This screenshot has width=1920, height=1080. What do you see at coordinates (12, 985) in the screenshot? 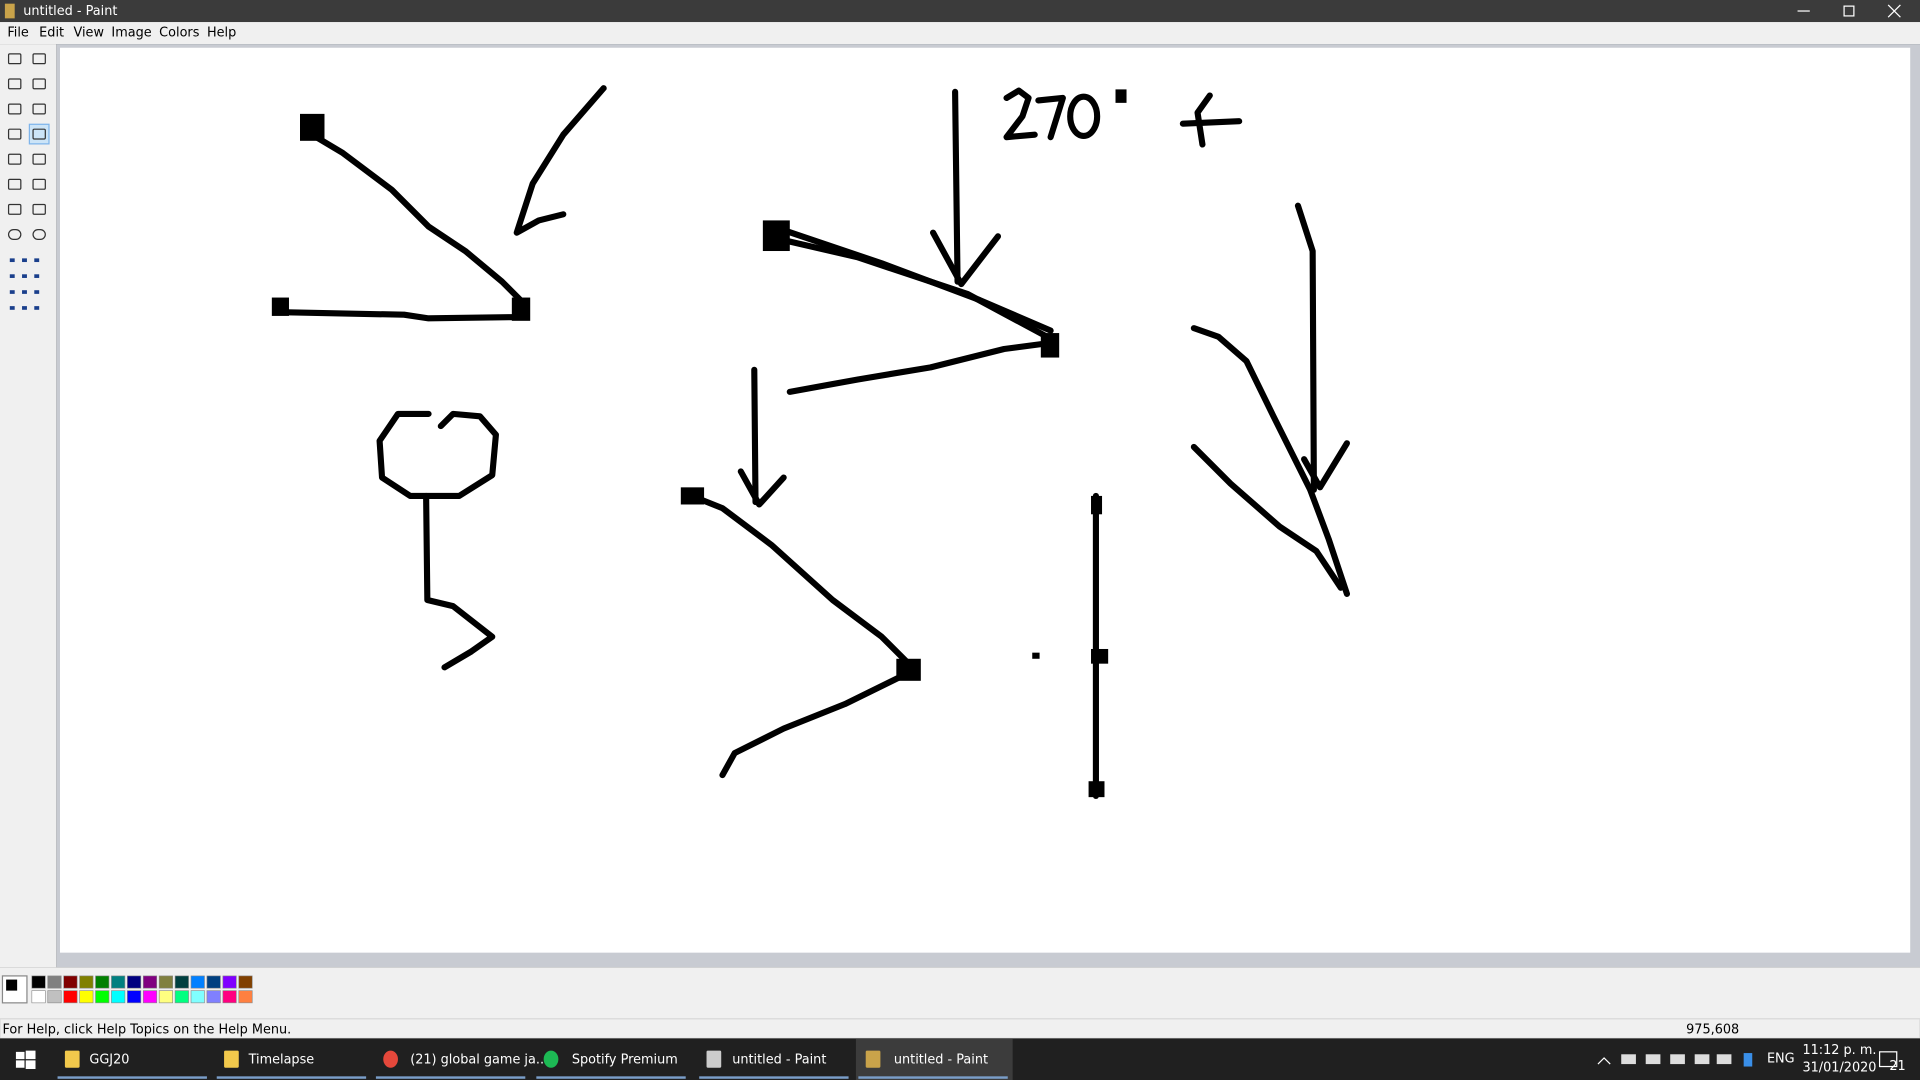
I see `foreground-color` at bounding box center [12, 985].